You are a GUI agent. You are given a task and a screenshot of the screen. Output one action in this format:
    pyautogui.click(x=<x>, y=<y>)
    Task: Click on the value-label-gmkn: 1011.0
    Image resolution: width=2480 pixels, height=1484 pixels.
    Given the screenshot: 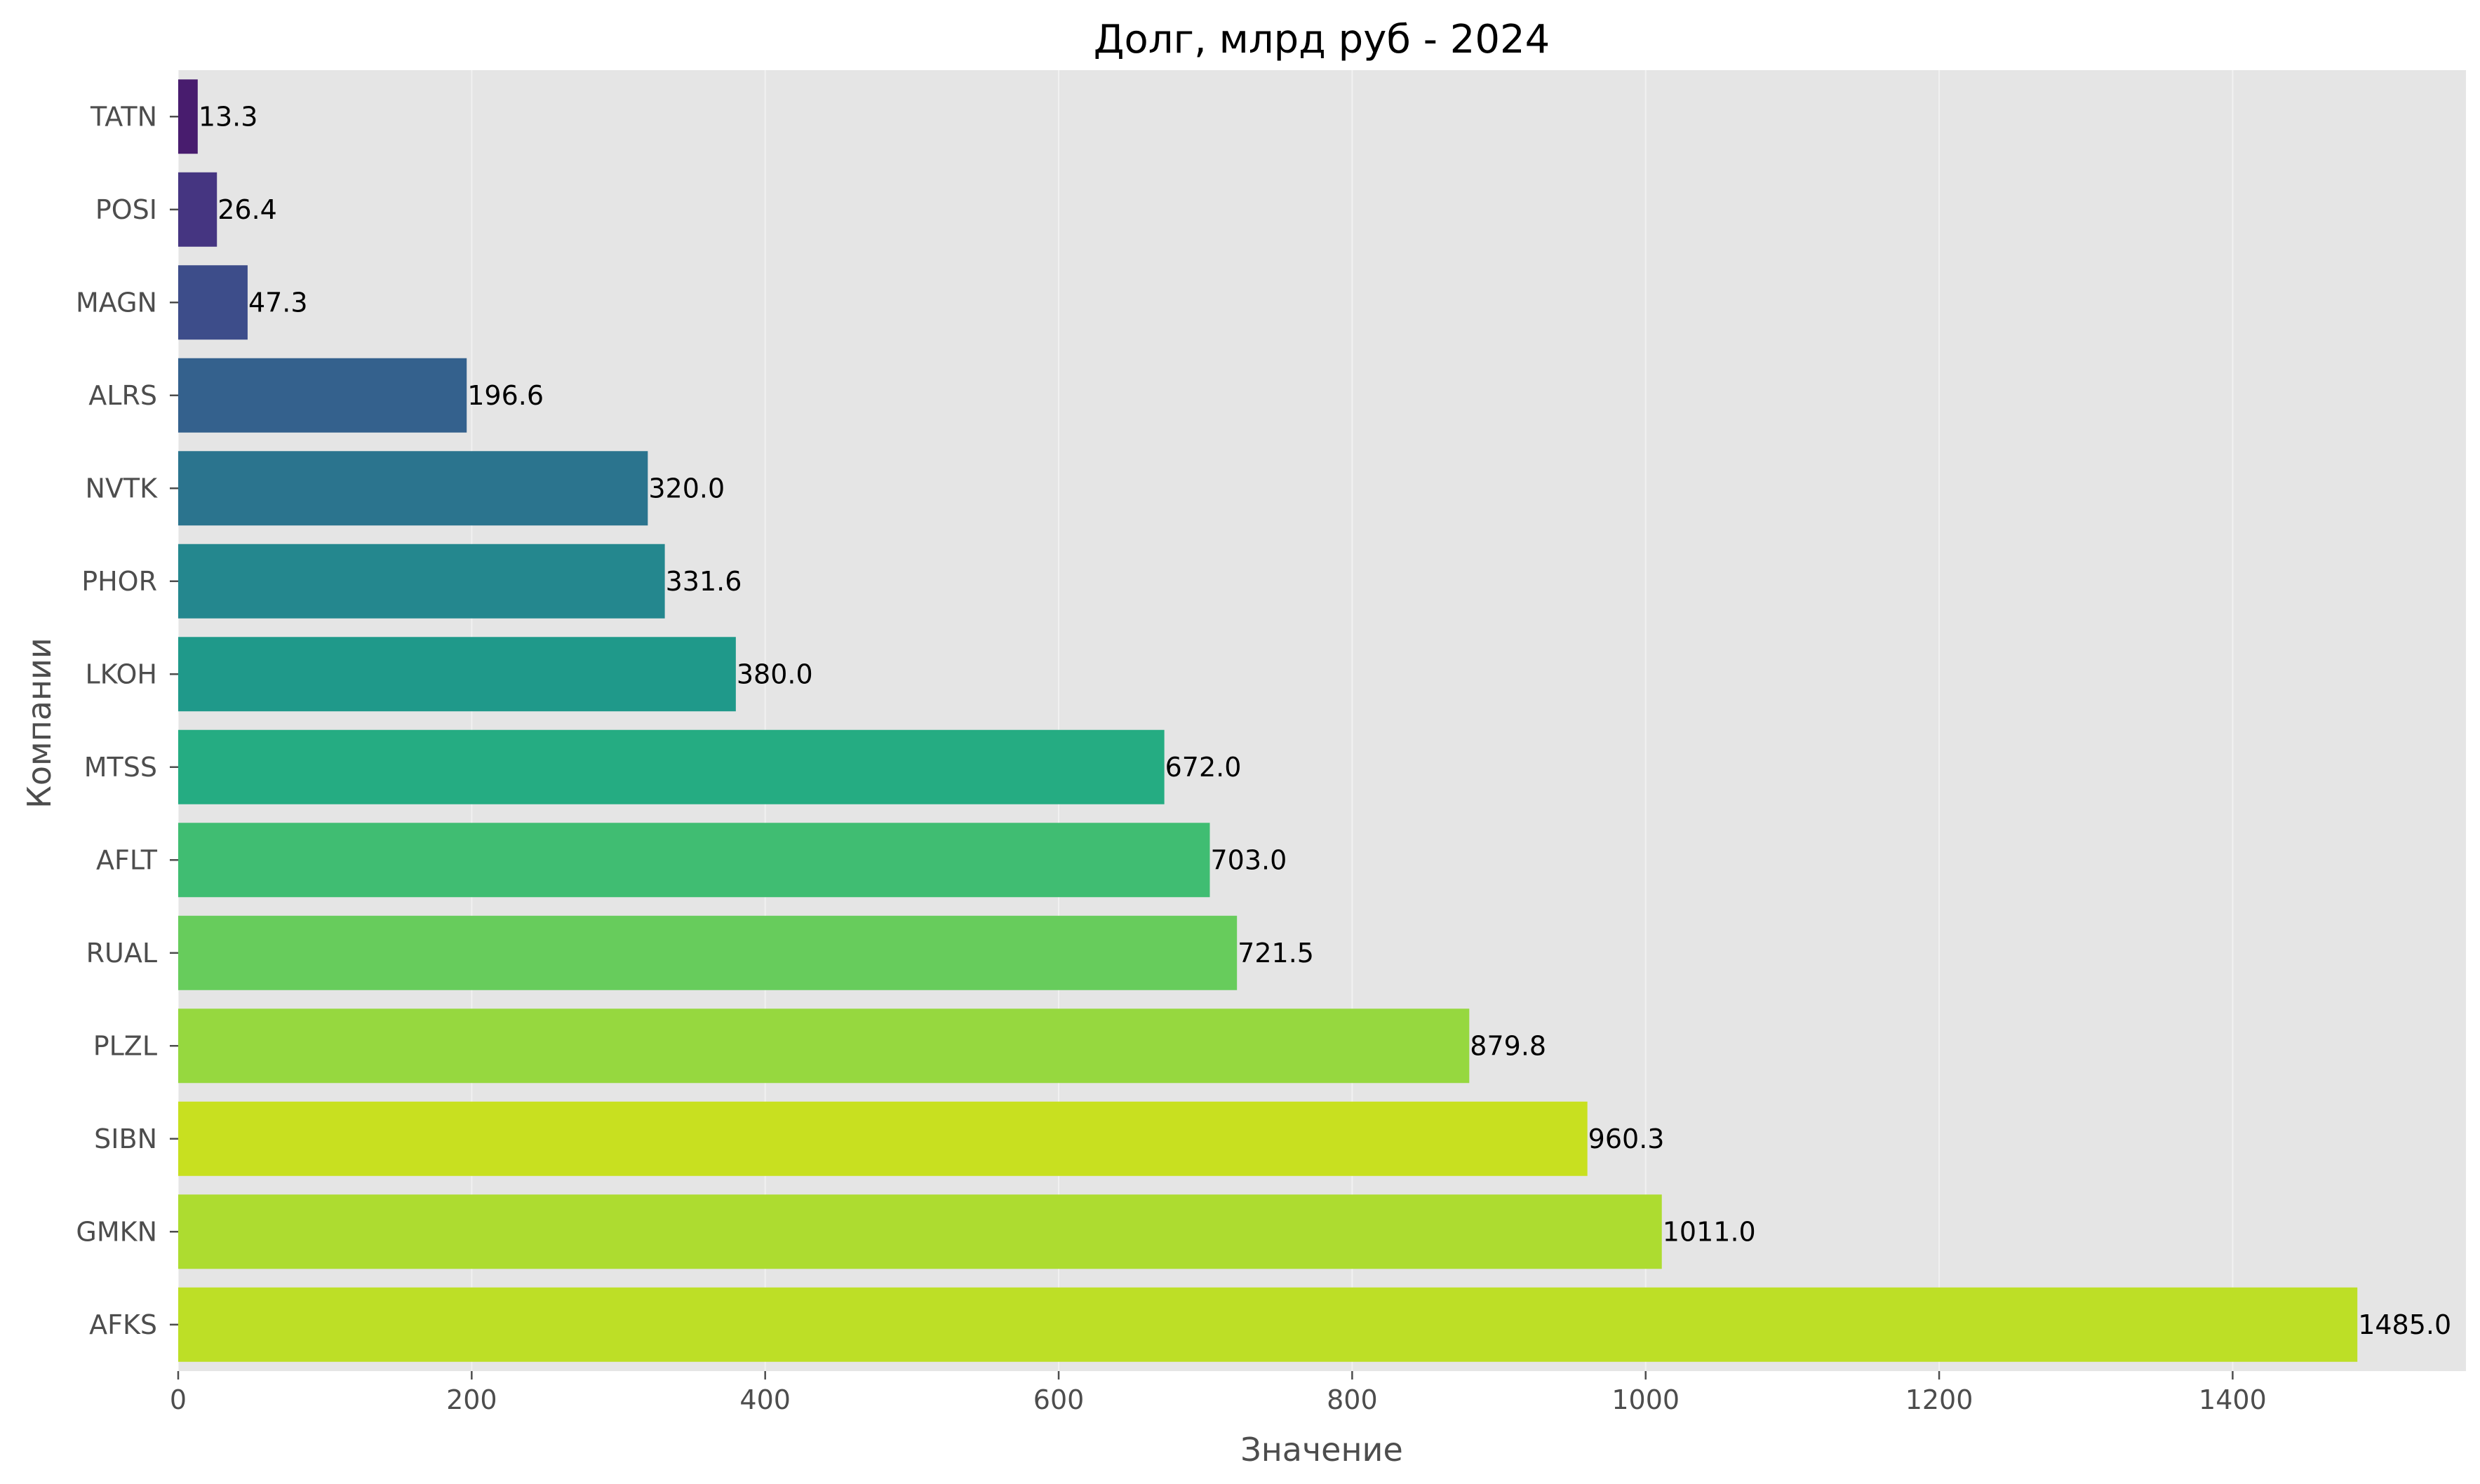 What is the action you would take?
    pyautogui.click(x=1709, y=1232)
    